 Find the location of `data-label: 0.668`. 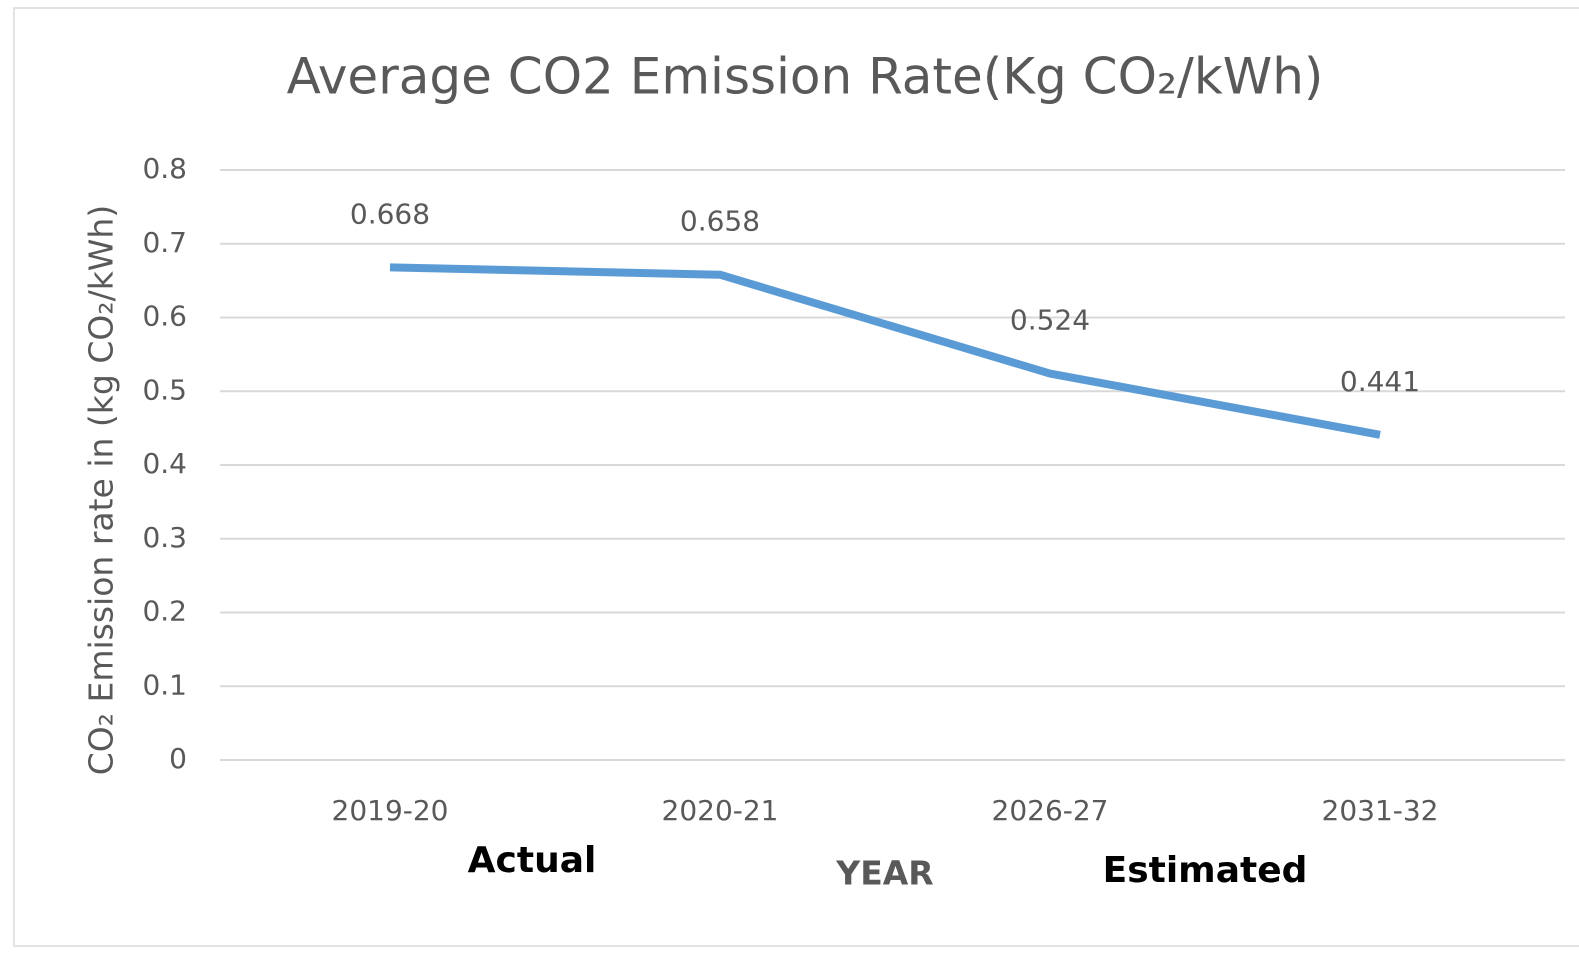

data-label: 0.668 is located at coordinates (390, 213).